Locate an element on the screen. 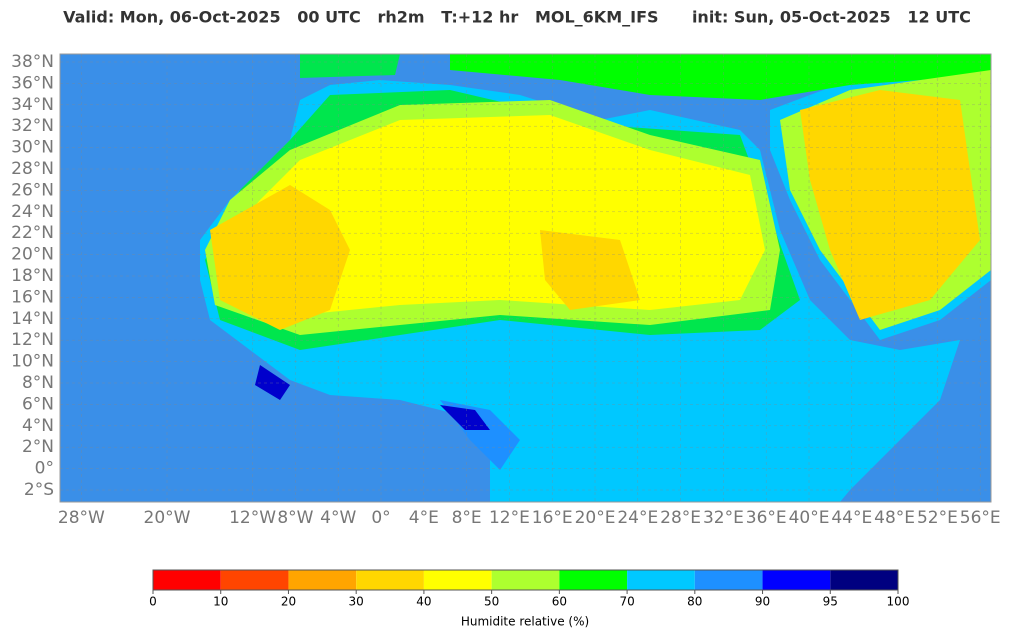  lon-label: 56°E is located at coordinates (980, 518).